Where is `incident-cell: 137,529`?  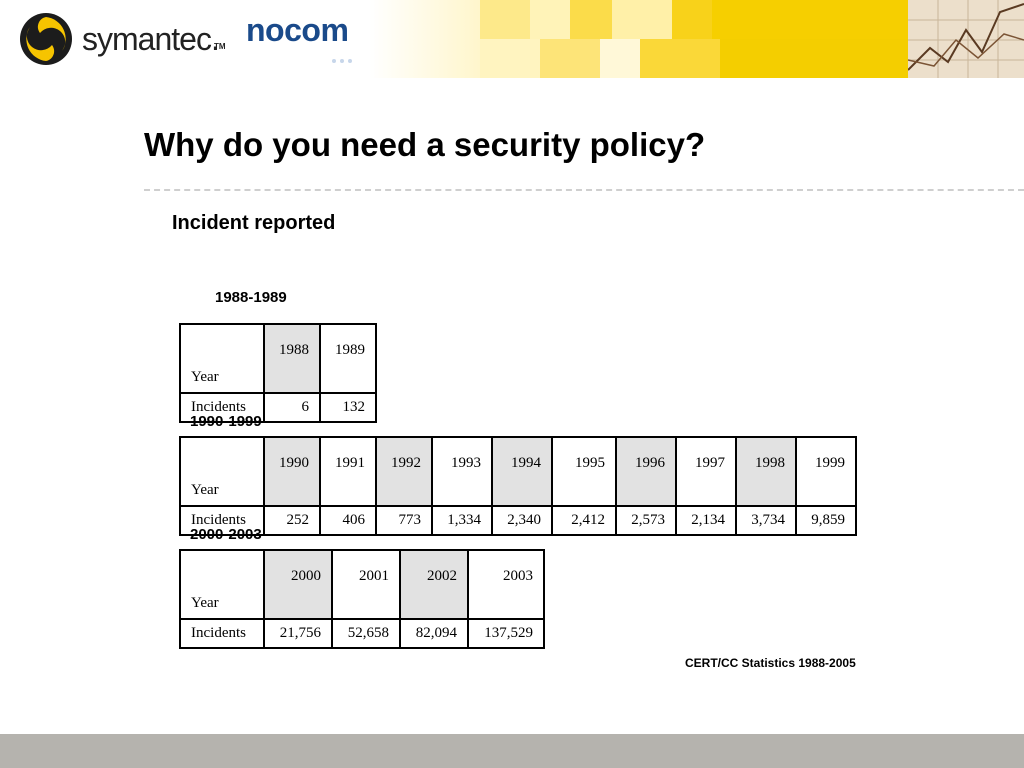
incident-cell: 137,529 is located at coordinates (506, 633).